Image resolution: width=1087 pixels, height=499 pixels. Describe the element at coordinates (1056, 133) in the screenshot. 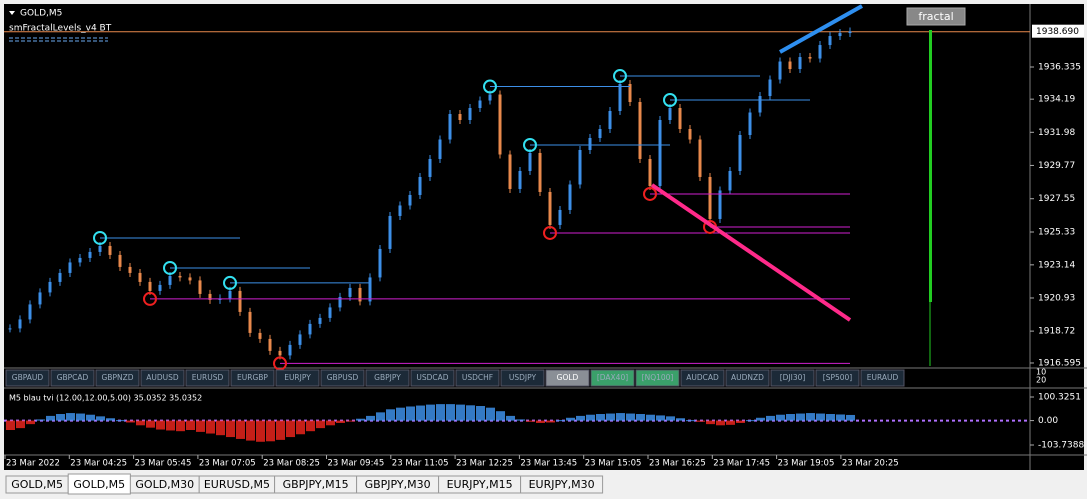

I see `y-tick-label: 1931.98` at that location.